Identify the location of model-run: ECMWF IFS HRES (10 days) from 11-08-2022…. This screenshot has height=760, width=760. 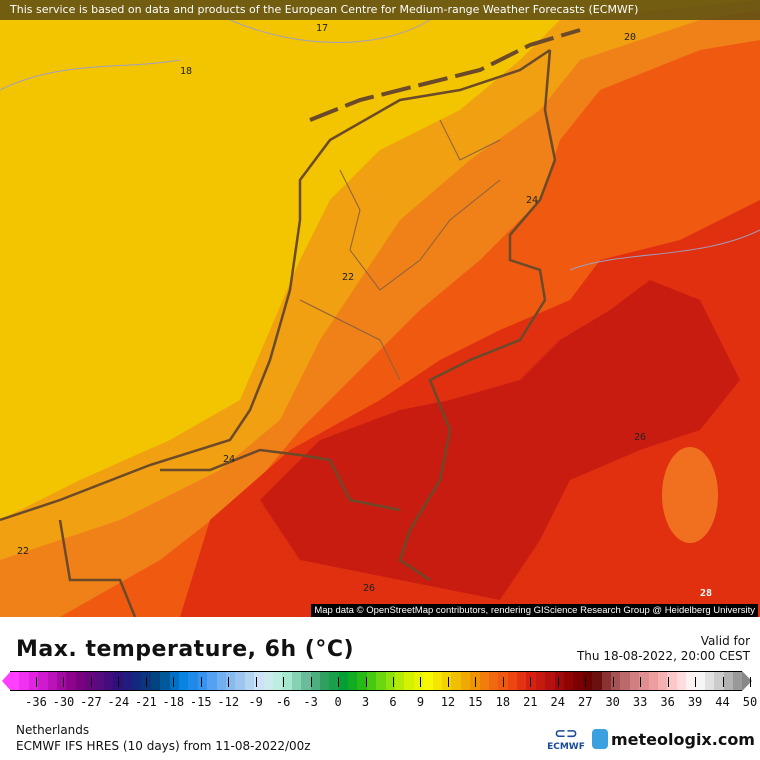
(163, 746).